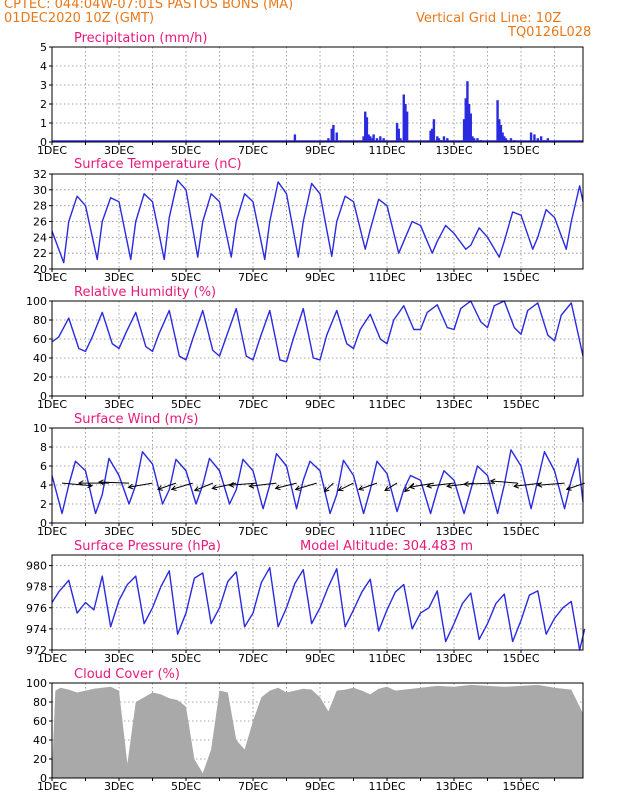 The height and width of the screenshot is (800, 618). Describe the element at coordinates (40, 428) in the screenshot. I see `wind-ytick-label: 10` at that location.